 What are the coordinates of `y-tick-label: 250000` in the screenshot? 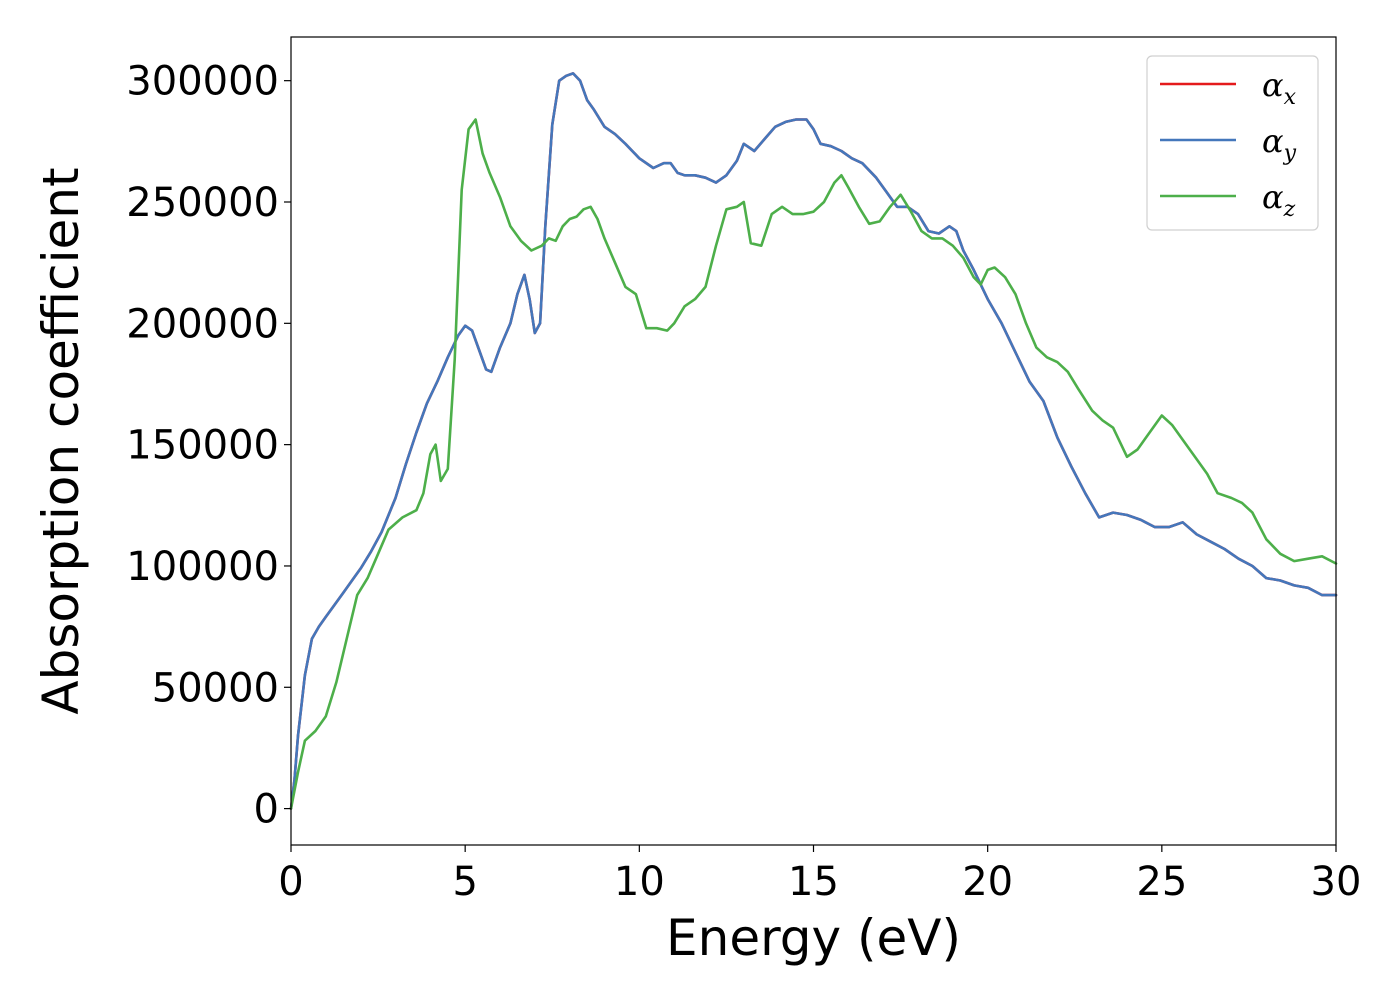 It's located at (202, 203).